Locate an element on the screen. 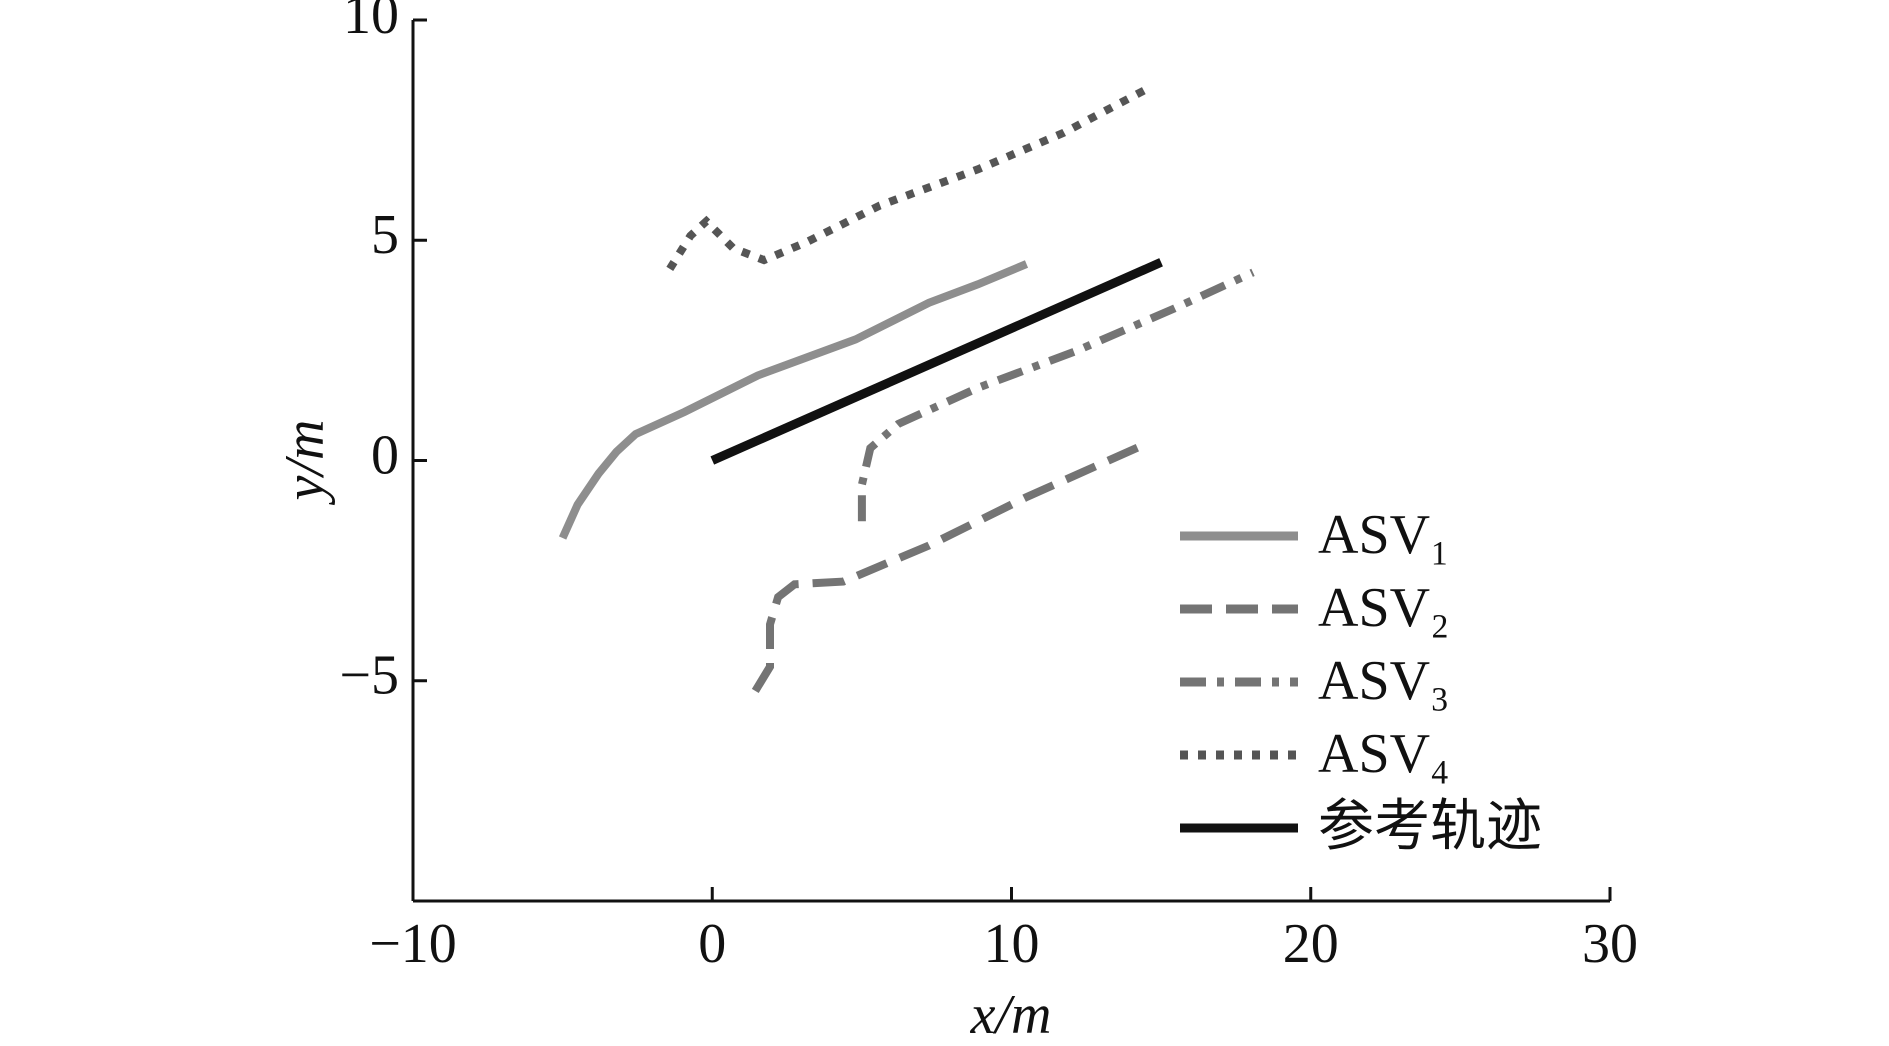 The image size is (1889, 1046). x-tick-label: −10 is located at coordinates (413, 944).